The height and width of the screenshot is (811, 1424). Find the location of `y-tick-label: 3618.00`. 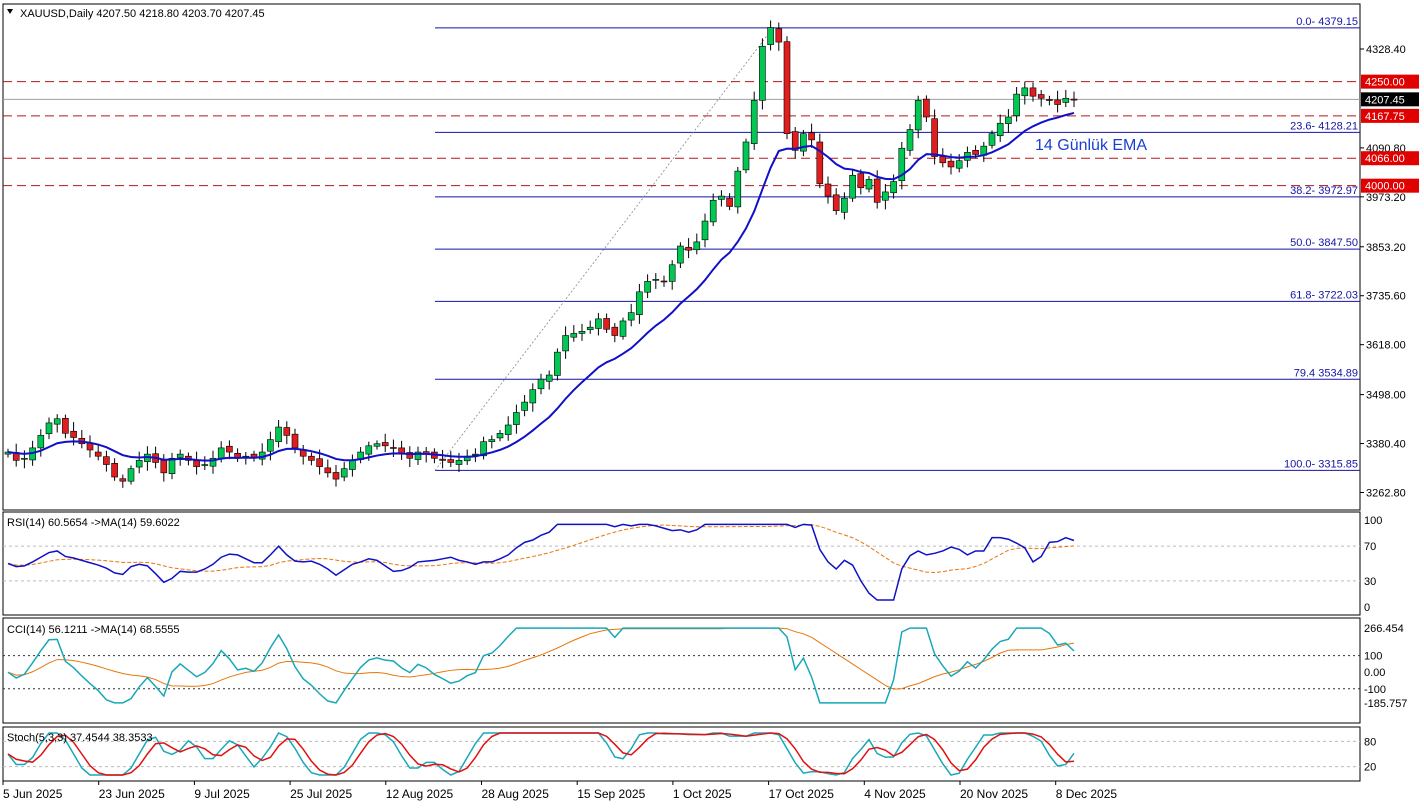

y-tick-label: 3618.00 is located at coordinates (1386, 346).